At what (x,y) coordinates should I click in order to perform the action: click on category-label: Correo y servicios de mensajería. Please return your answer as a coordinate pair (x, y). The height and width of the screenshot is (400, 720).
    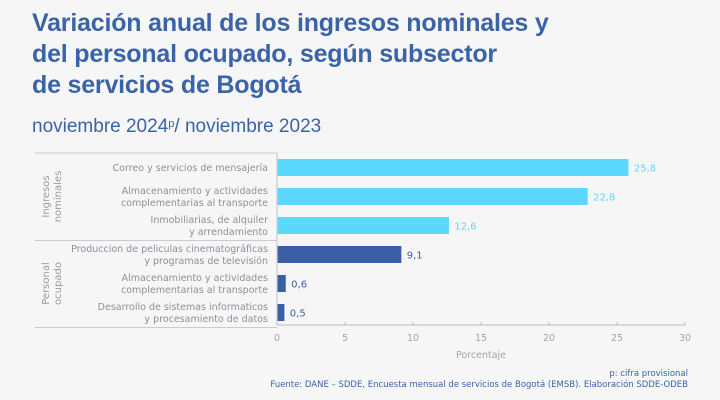
    Looking at the image, I should click on (190, 168).